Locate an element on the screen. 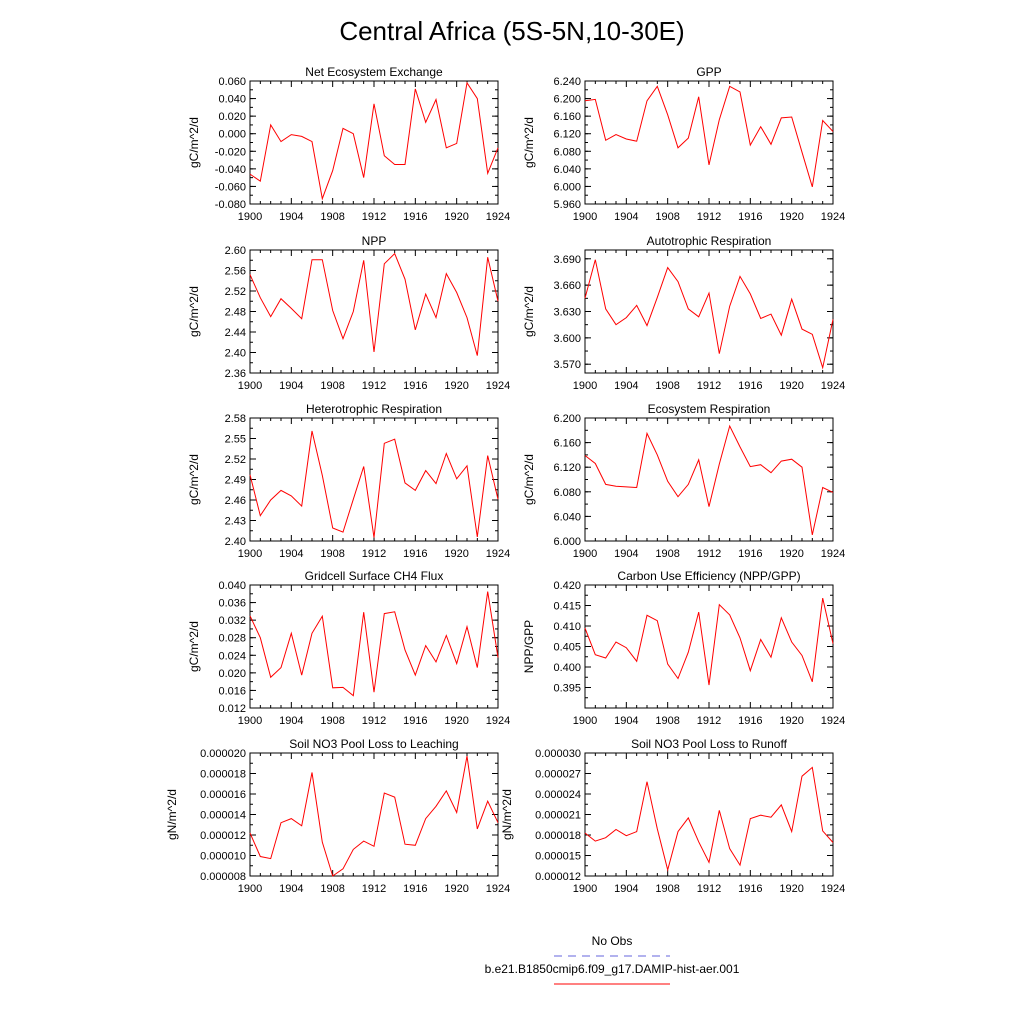 This screenshot has width=1024, height=1024. y-tick-label: 0.410 is located at coordinates (567, 627).